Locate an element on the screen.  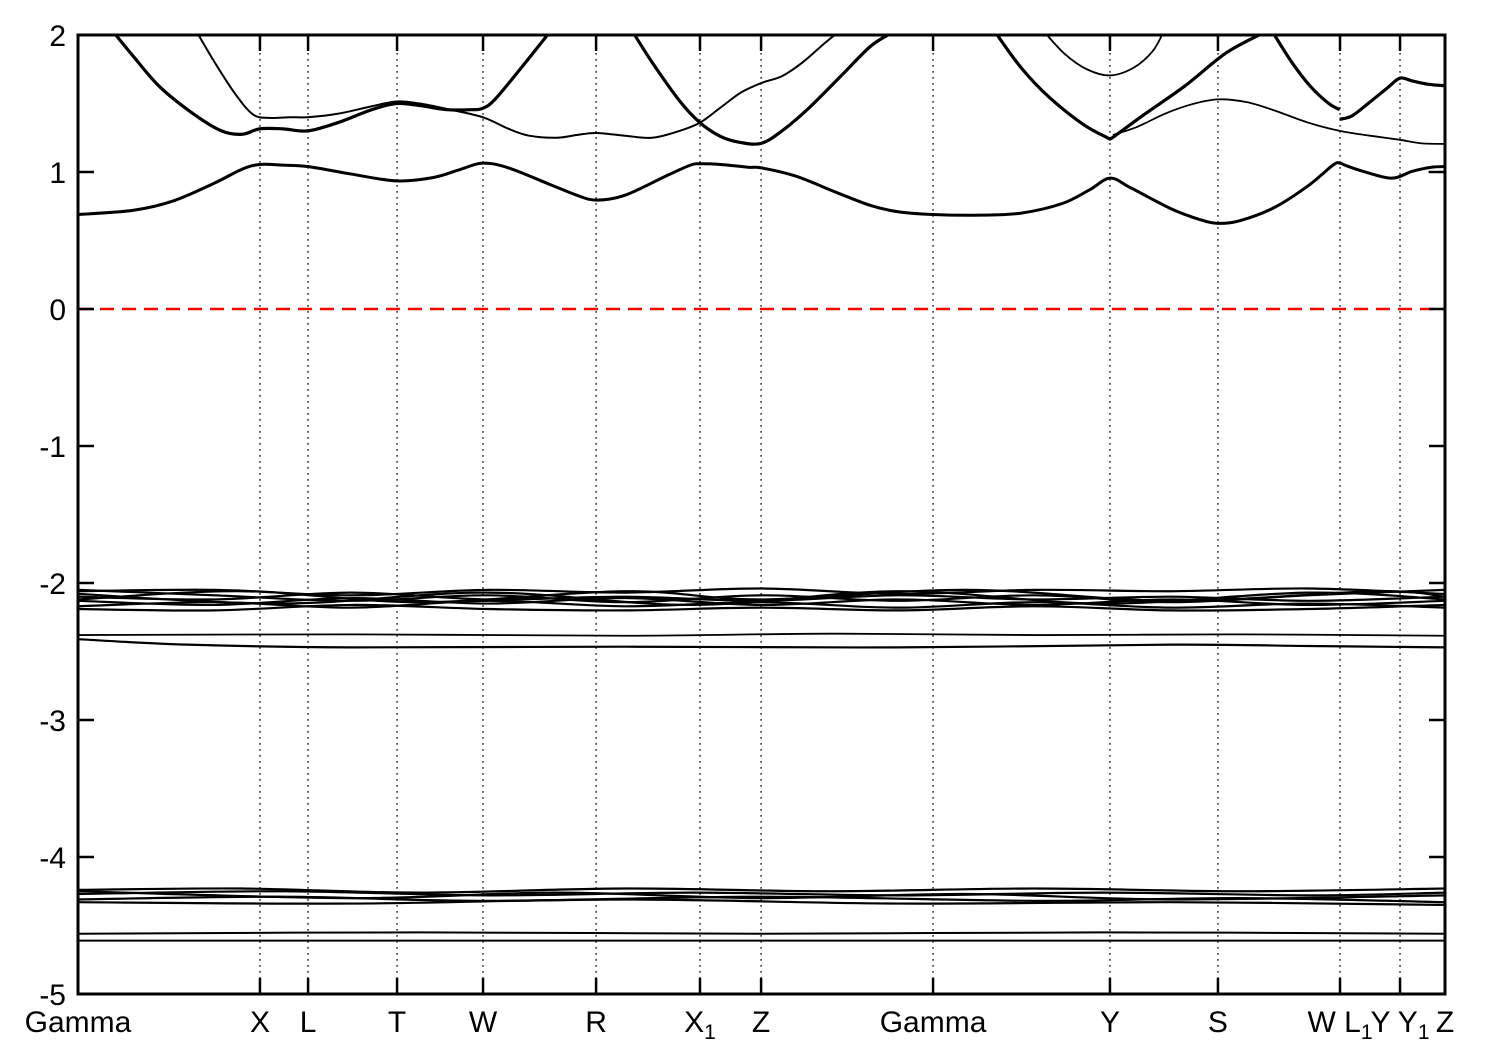
k-point-label: Y Y1 is located at coordinates (1400, 1025).